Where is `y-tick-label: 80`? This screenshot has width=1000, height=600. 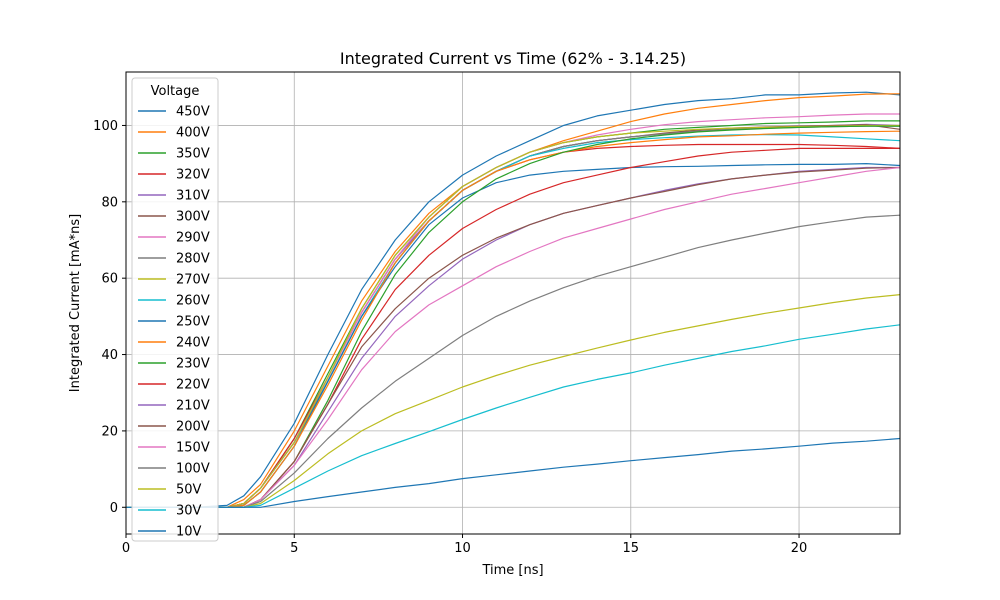
y-tick-label: 80 is located at coordinates (109, 202).